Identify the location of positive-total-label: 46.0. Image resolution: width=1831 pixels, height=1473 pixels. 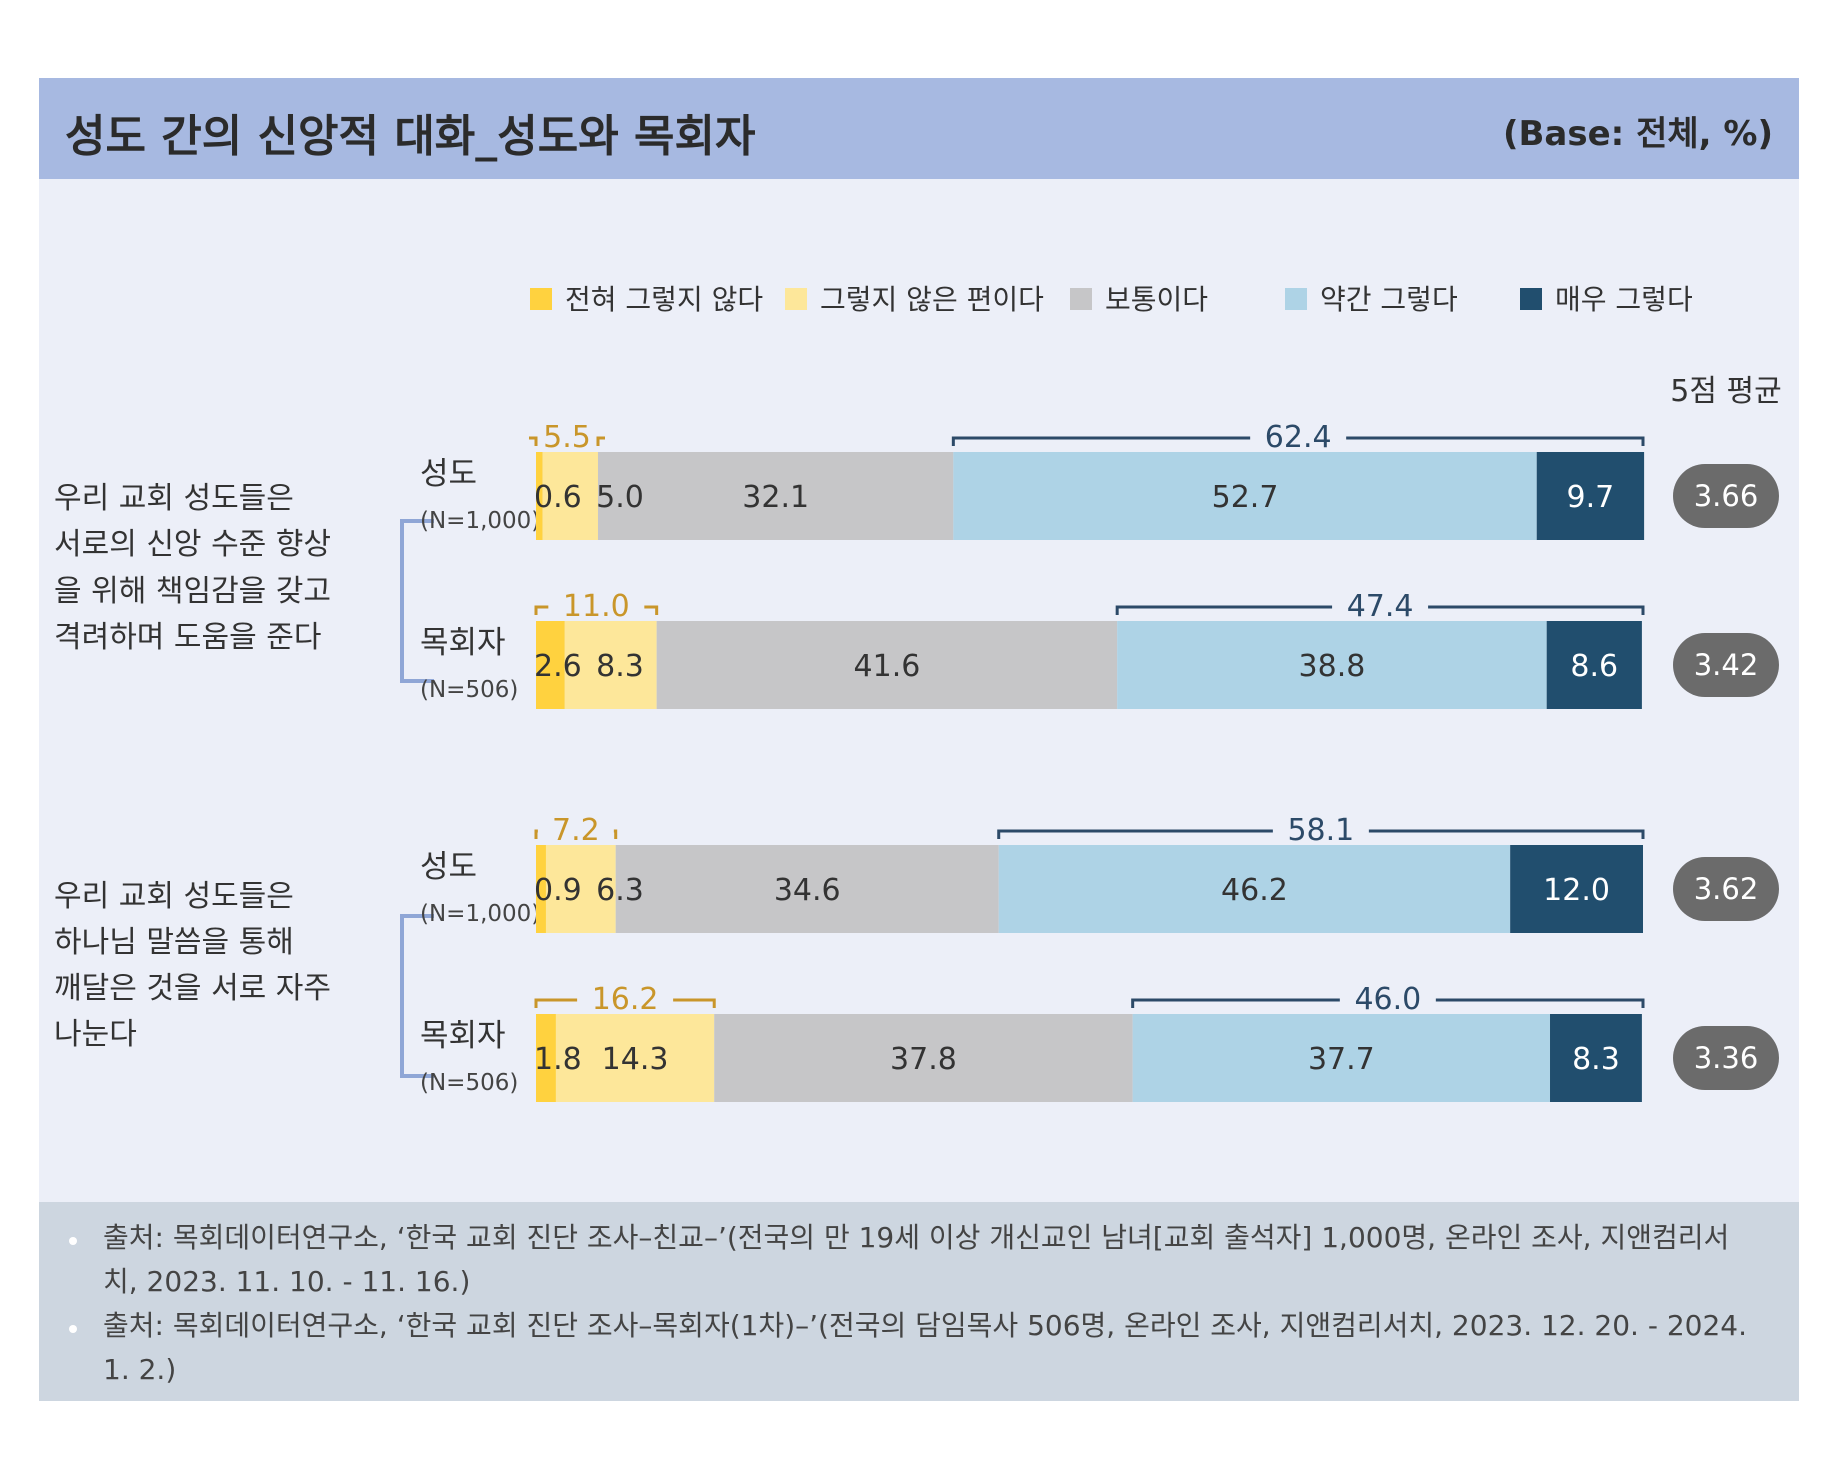
(1387, 999).